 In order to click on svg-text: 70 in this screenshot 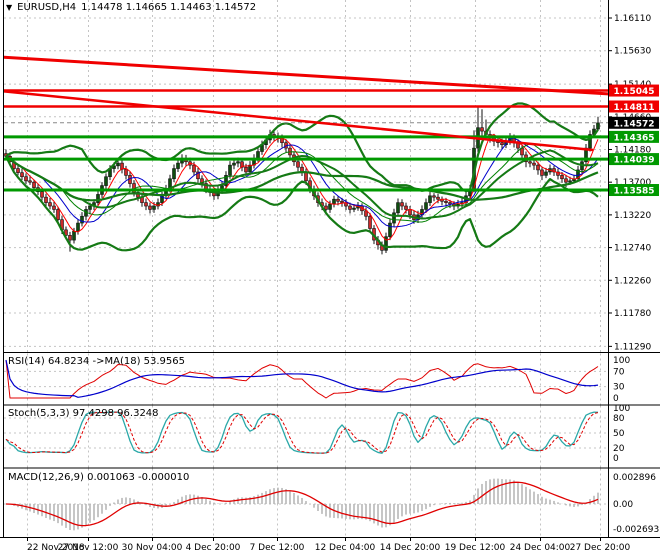, I will do `click(619, 372)`.